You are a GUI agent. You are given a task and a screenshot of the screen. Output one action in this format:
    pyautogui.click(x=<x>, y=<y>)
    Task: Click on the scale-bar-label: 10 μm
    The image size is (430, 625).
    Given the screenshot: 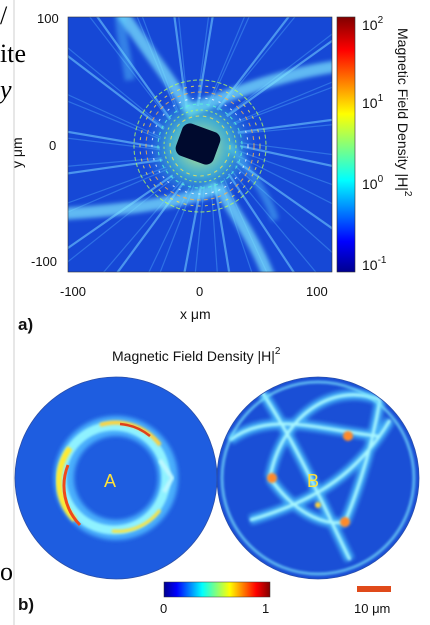 What is the action you would take?
    pyautogui.click(x=372, y=608)
    